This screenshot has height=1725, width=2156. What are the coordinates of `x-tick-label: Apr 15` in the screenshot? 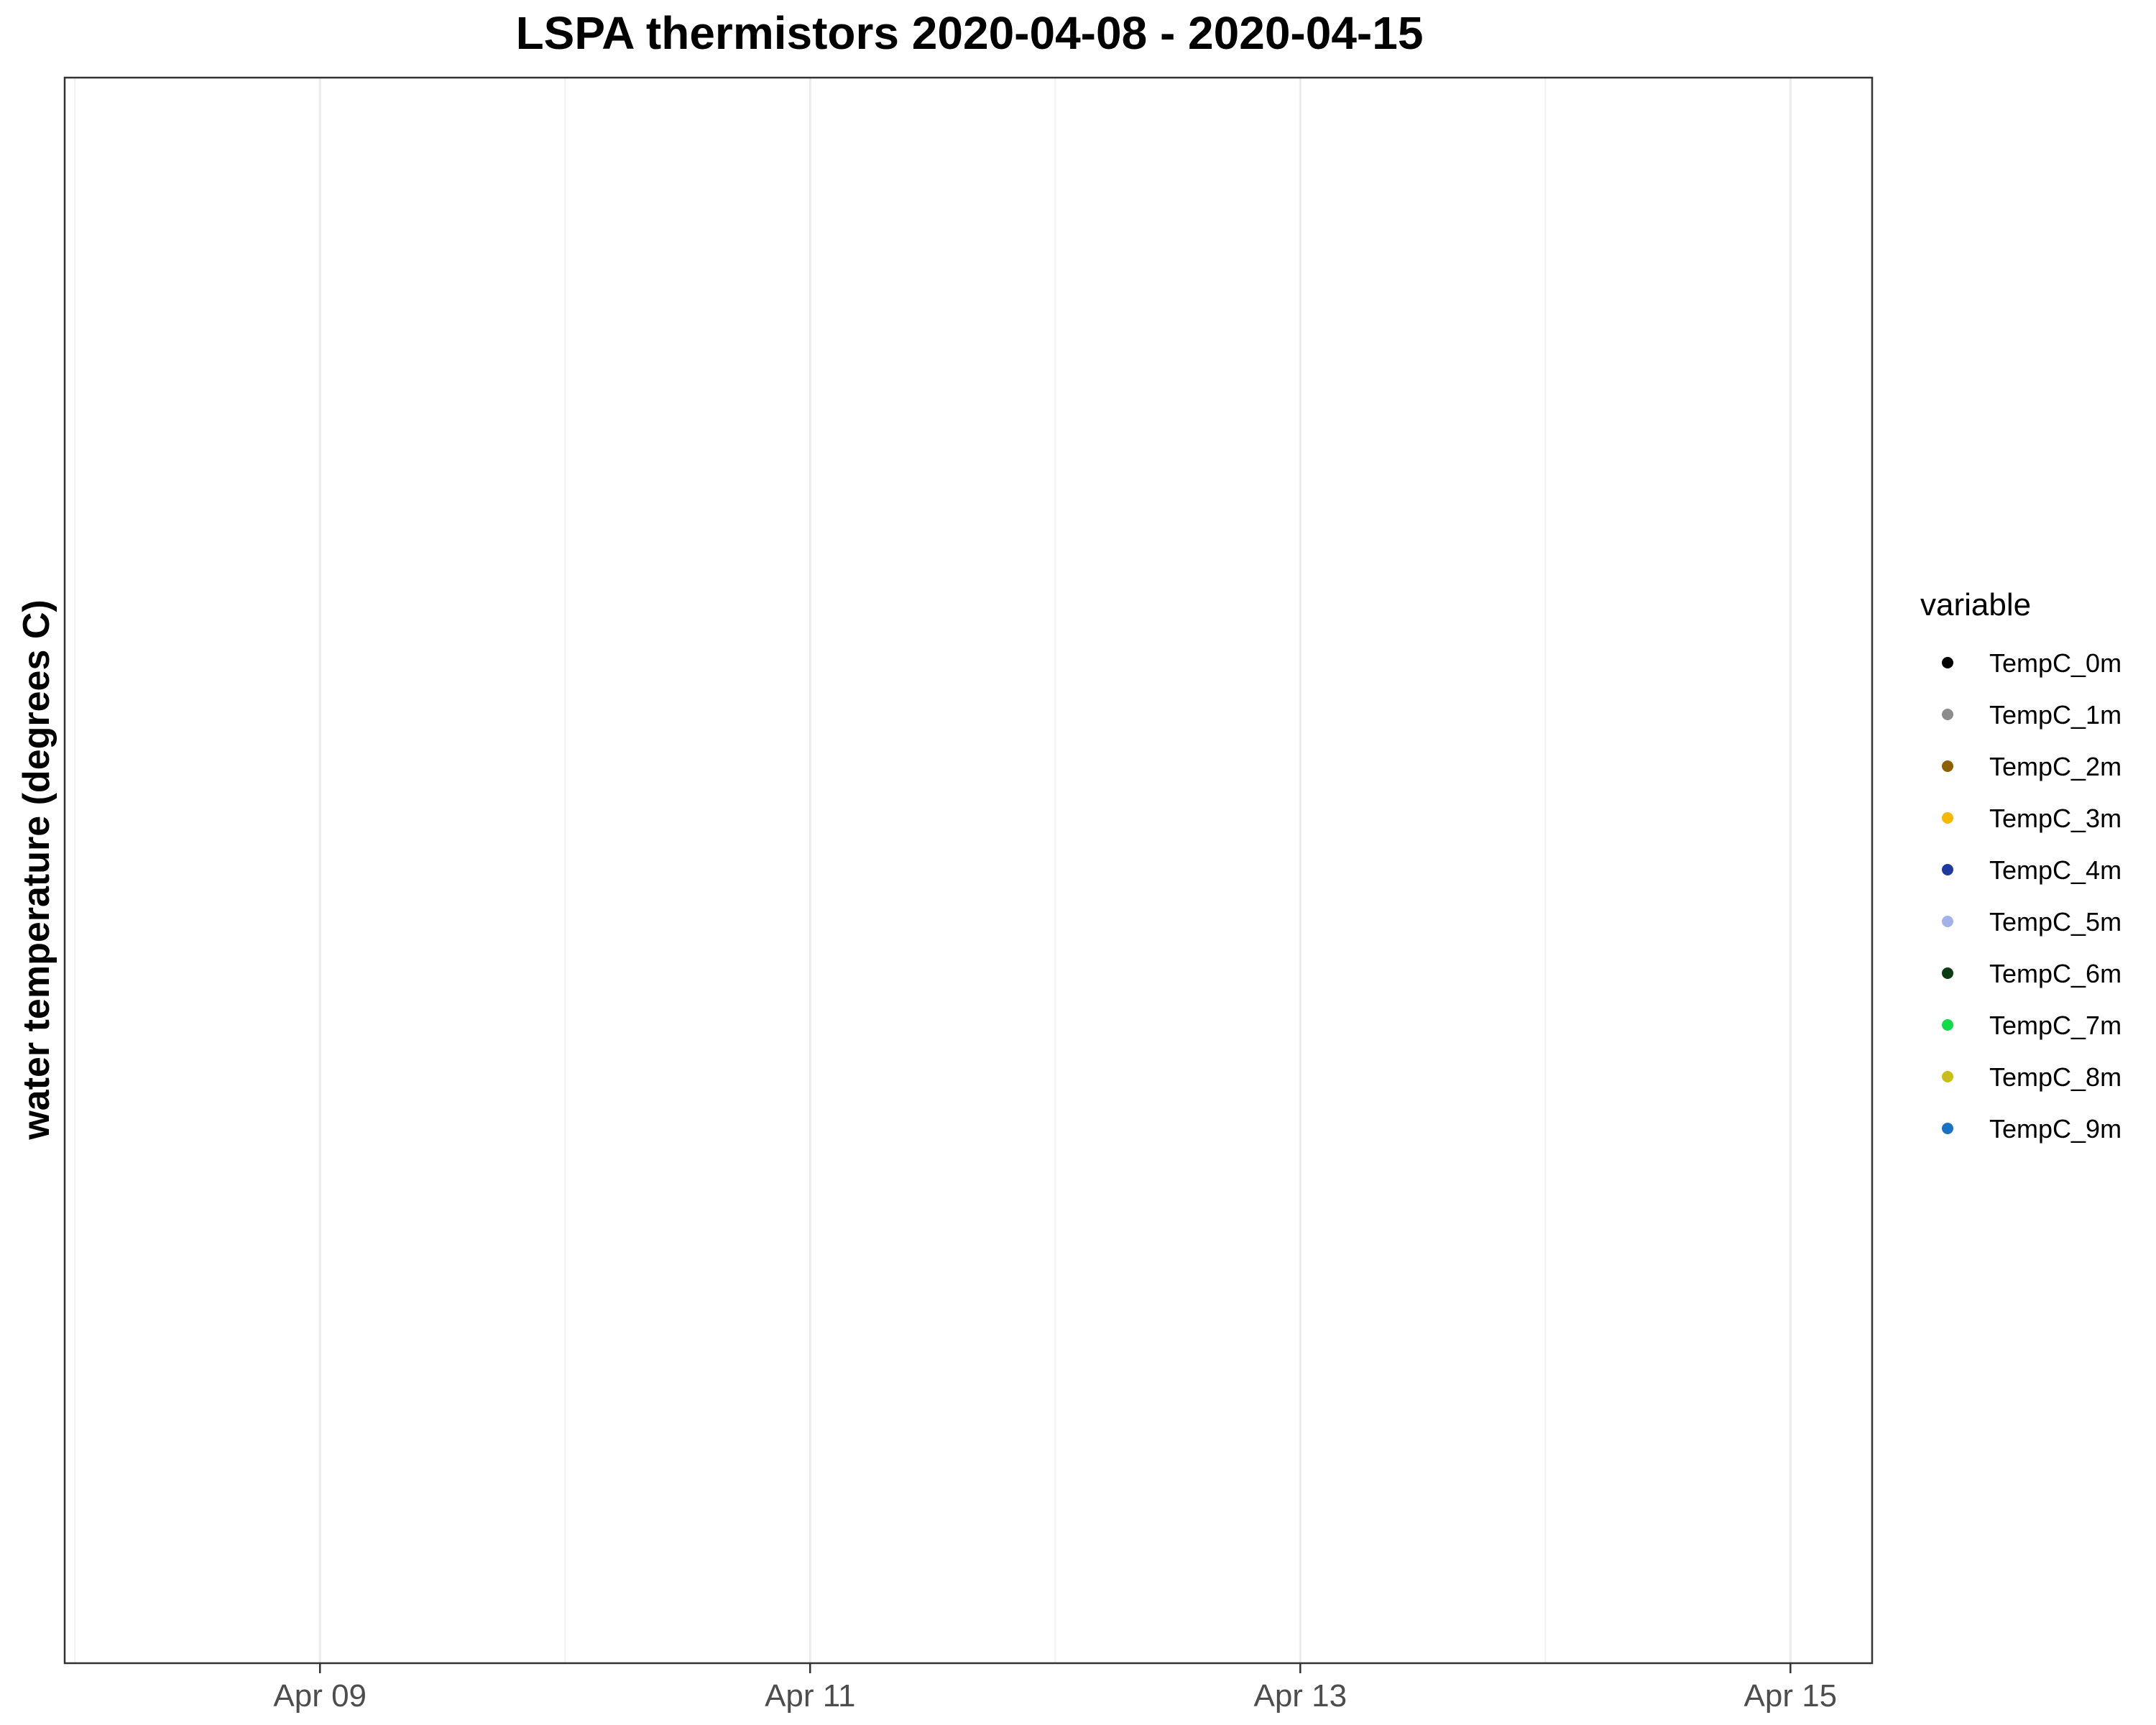 It's located at (1791, 1696).